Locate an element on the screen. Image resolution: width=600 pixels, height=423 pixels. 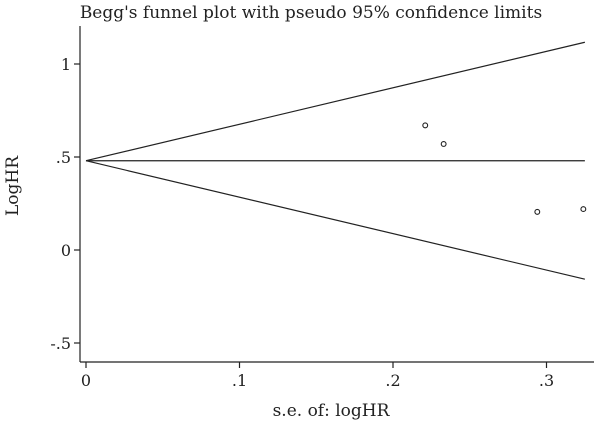
y-tick-label: 0 is located at coordinates (66, 250).